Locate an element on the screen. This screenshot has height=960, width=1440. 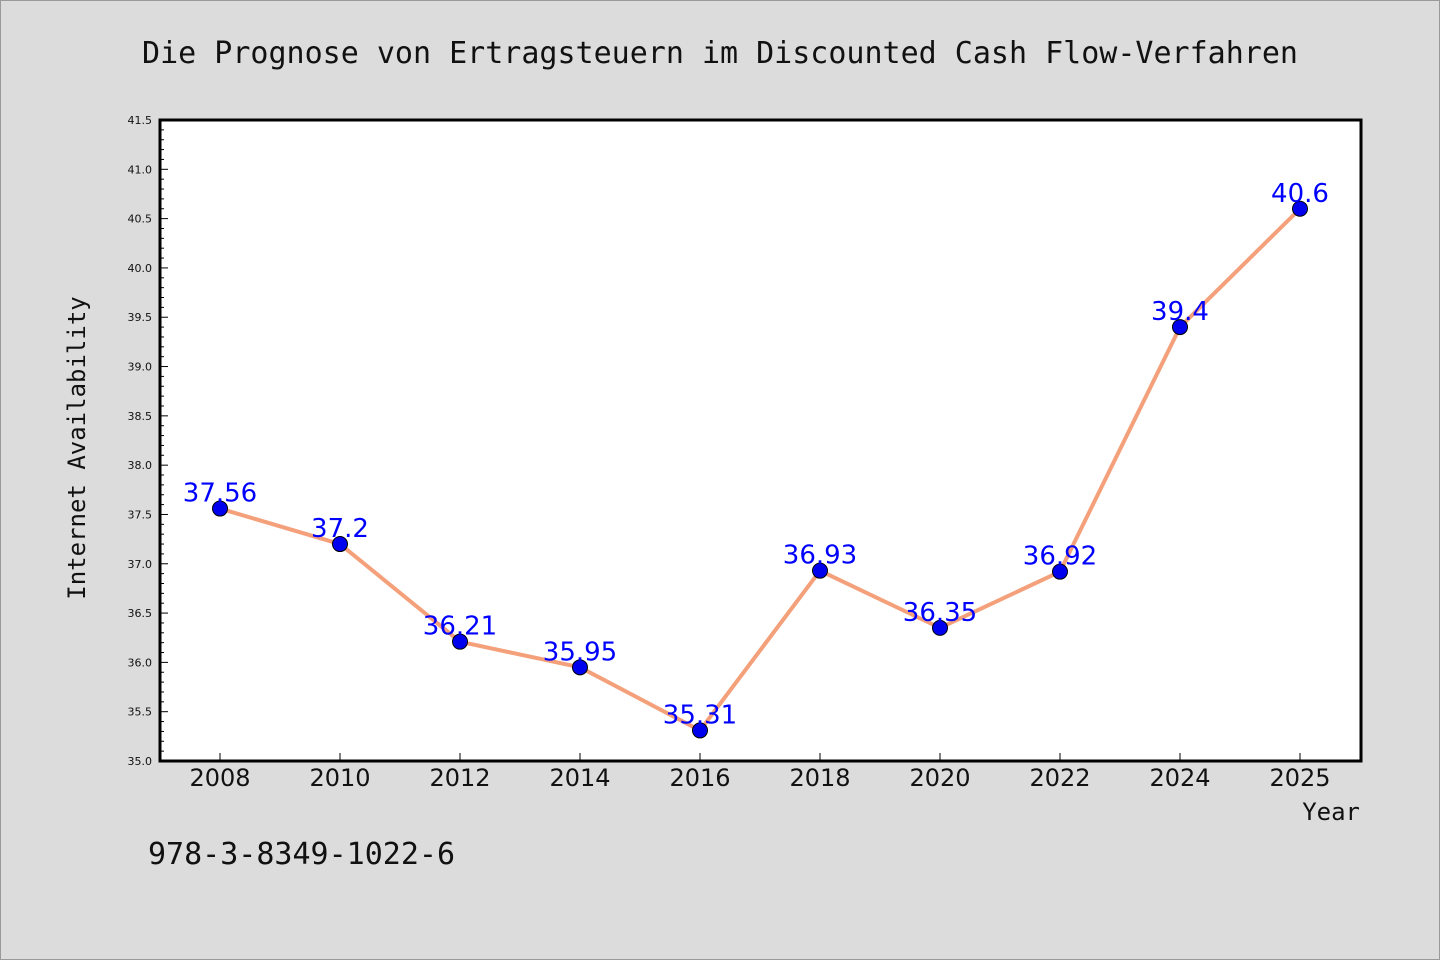
x-tick-label: 2018 is located at coordinates (819, 778).